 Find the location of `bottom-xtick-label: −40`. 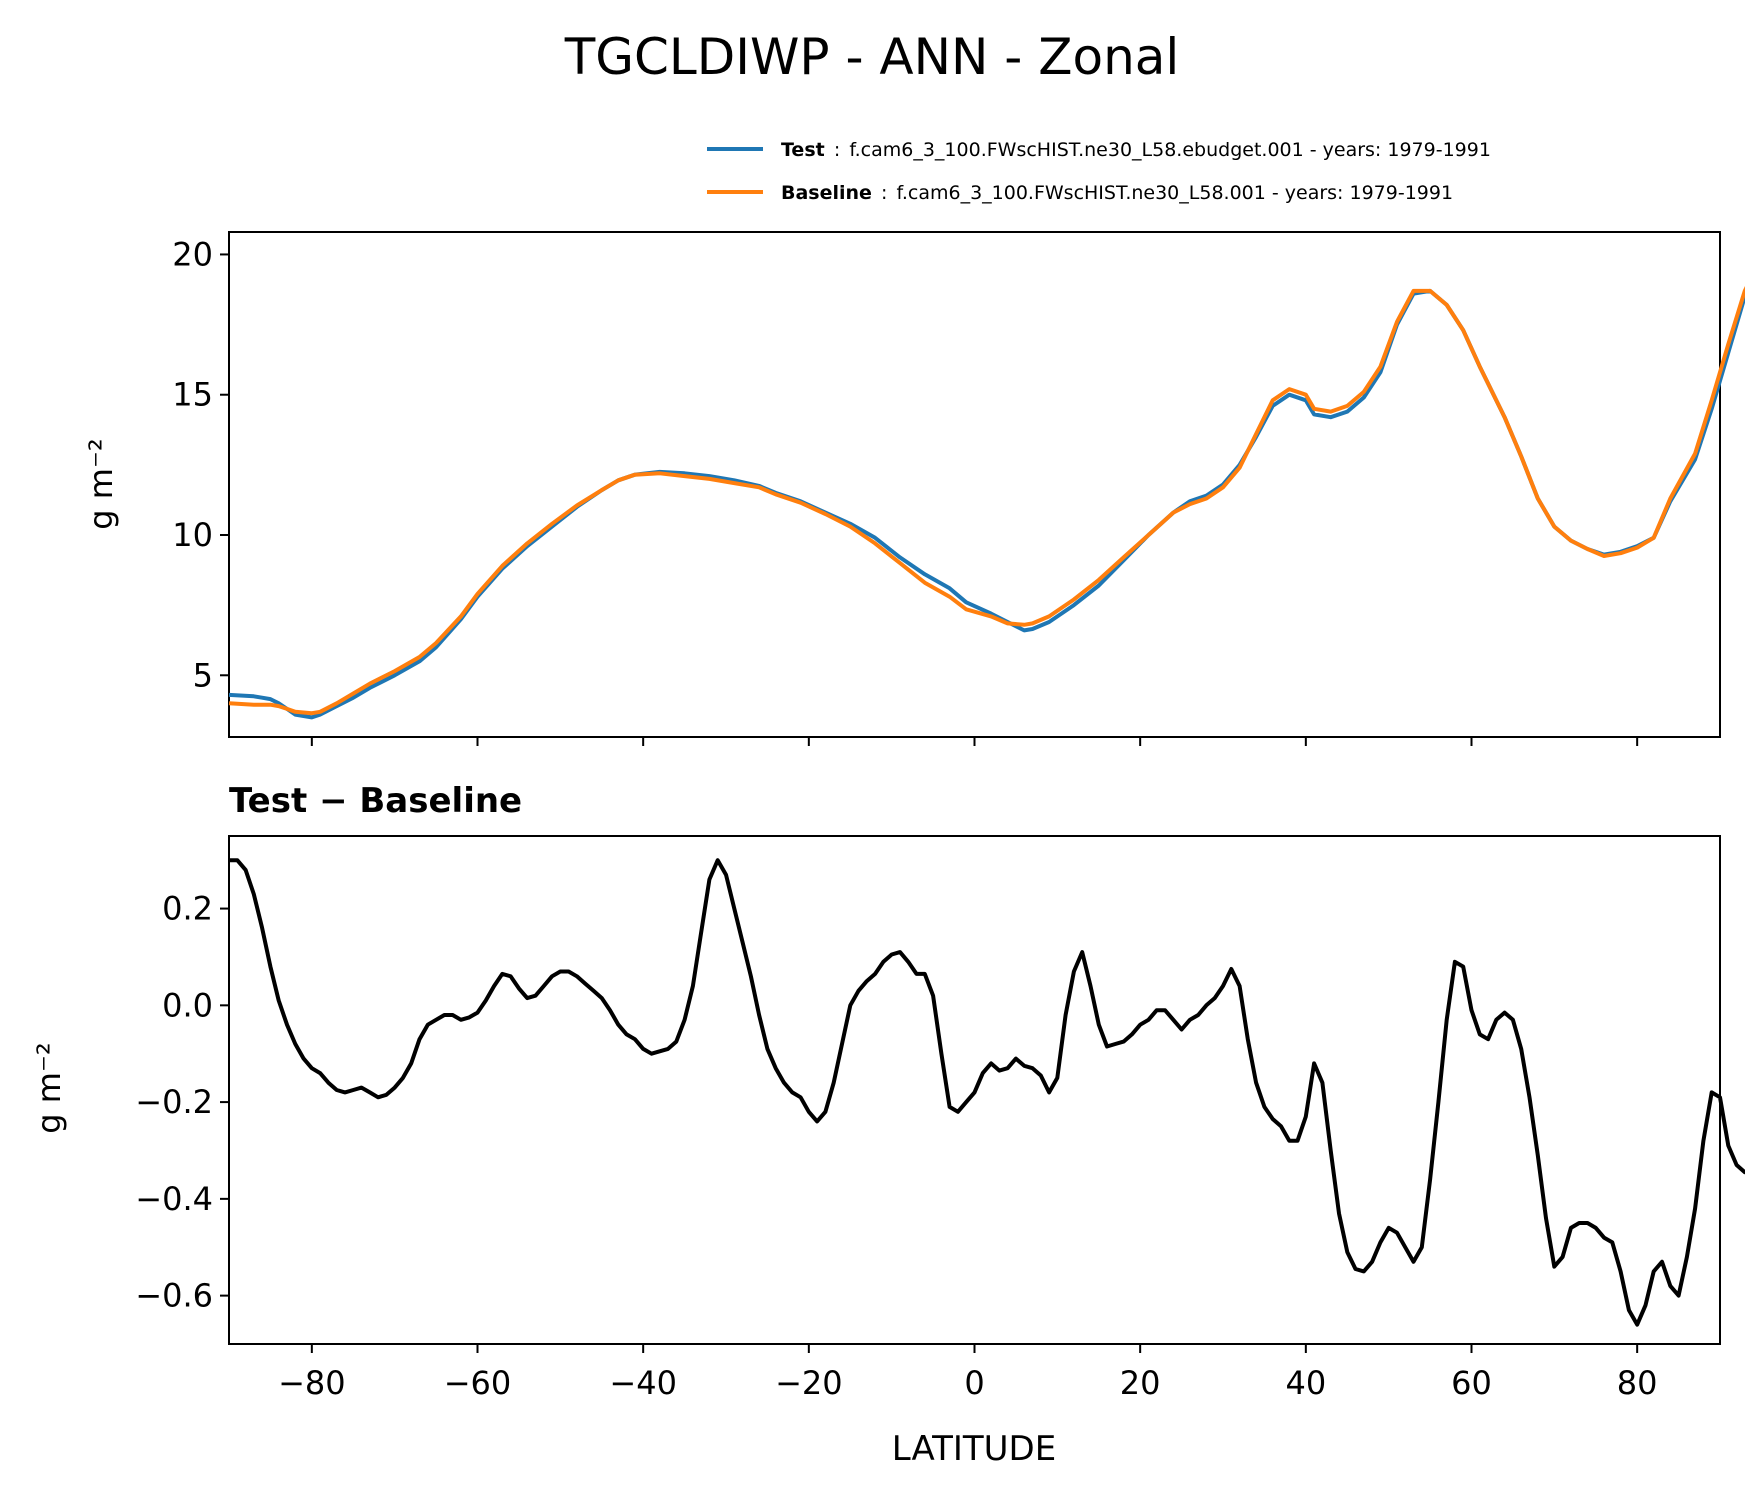

bottom-xtick-label: −40 is located at coordinates (643, 1383).